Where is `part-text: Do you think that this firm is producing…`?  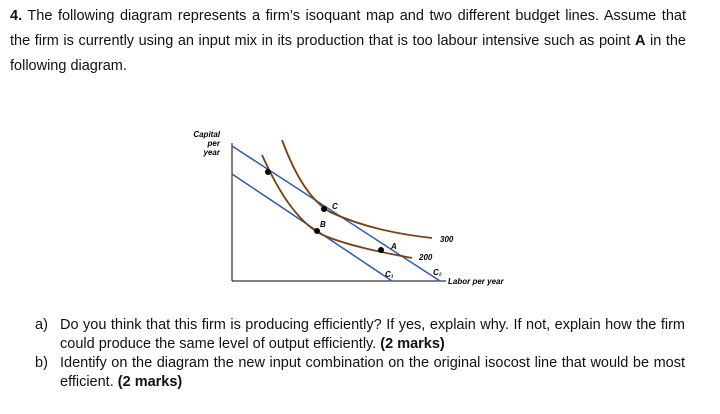 part-text: Do you think that this firm is producing… is located at coordinates (372, 334).